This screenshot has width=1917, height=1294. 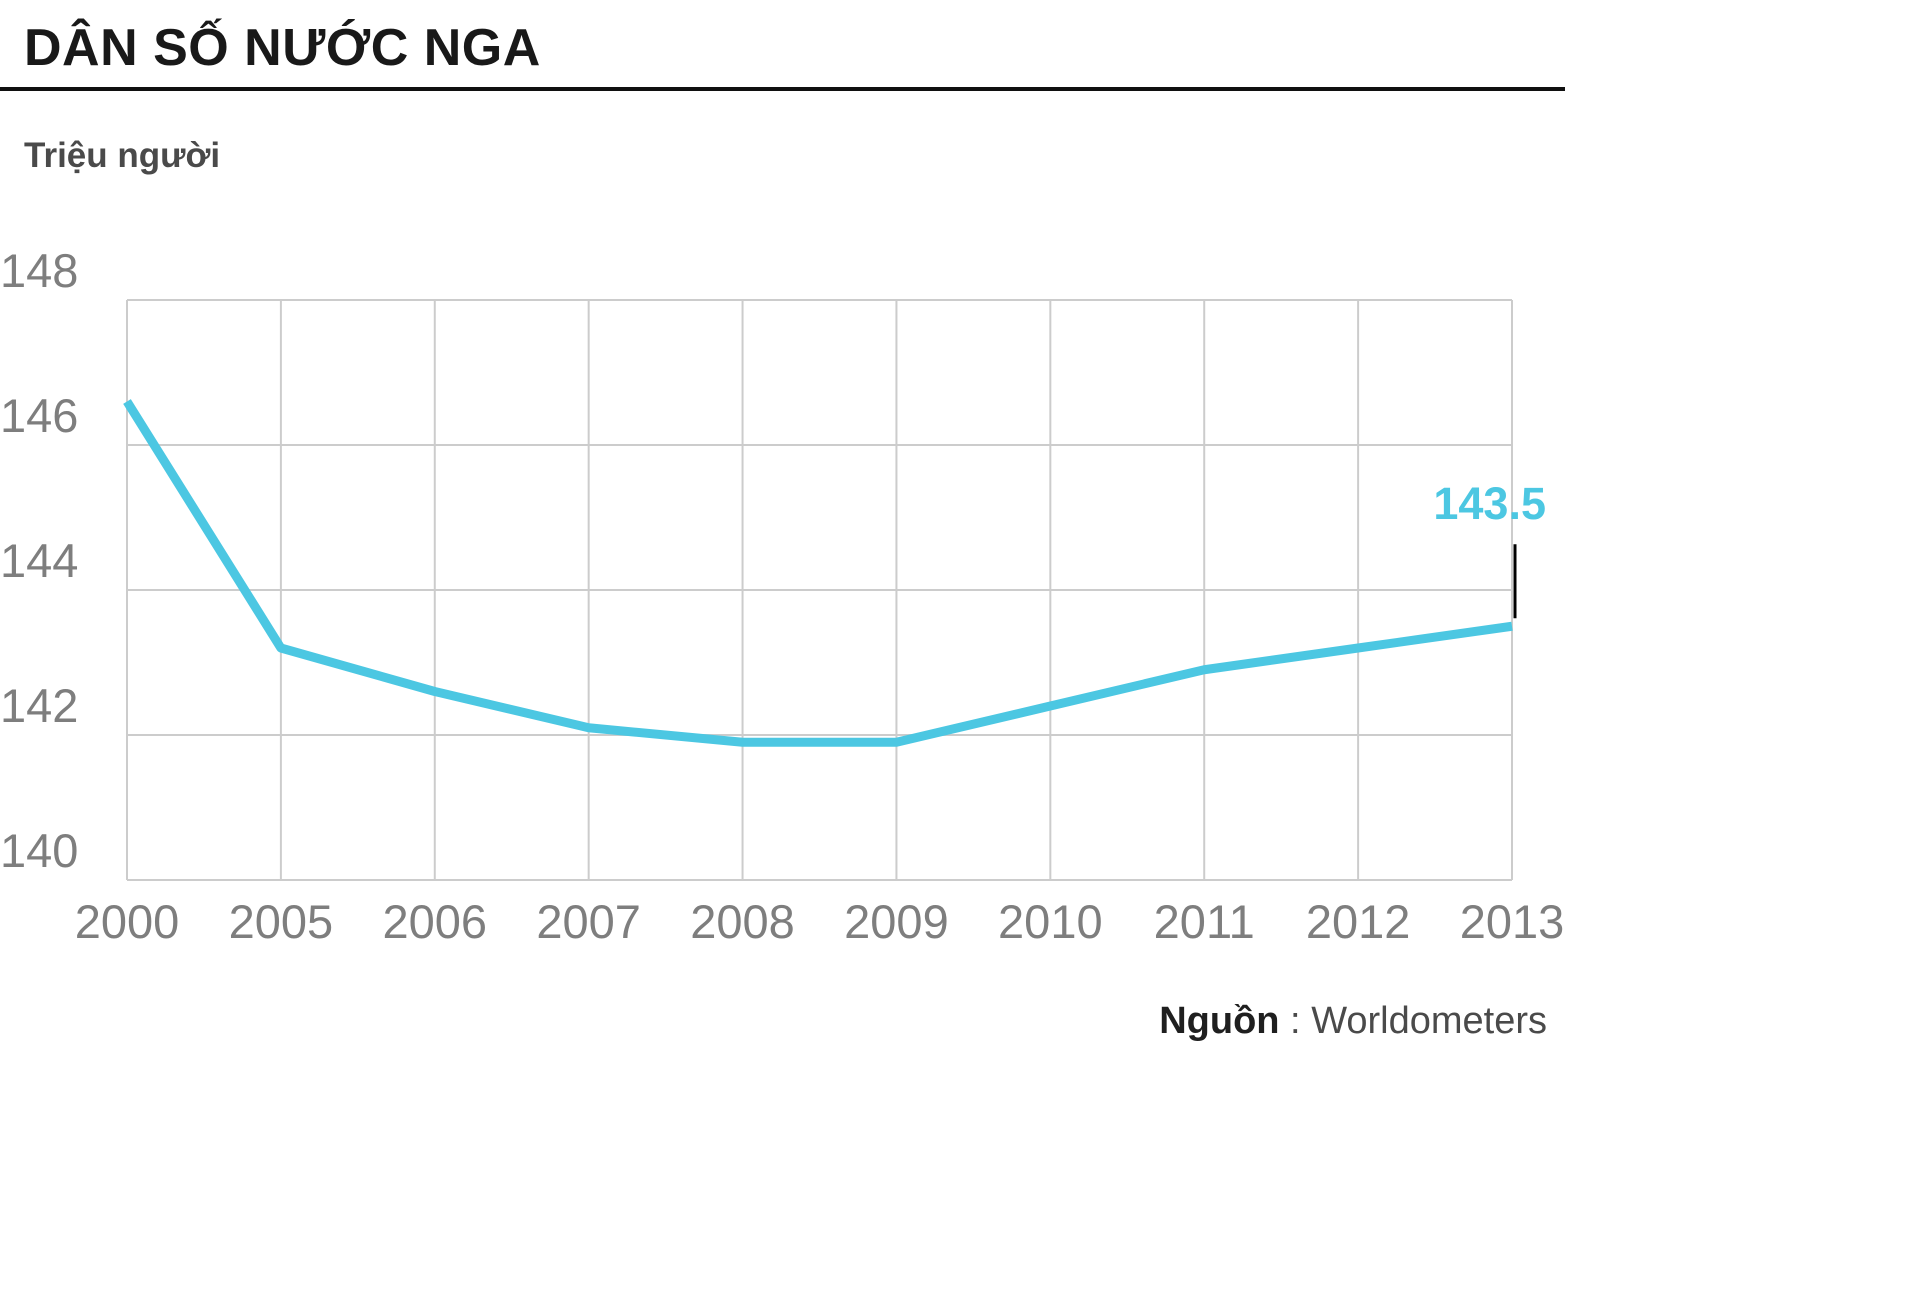 What do you see at coordinates (896, 921) in the screenshot?
I see `x-axis-tick-label: 2009` at bounding box center [896, 921].